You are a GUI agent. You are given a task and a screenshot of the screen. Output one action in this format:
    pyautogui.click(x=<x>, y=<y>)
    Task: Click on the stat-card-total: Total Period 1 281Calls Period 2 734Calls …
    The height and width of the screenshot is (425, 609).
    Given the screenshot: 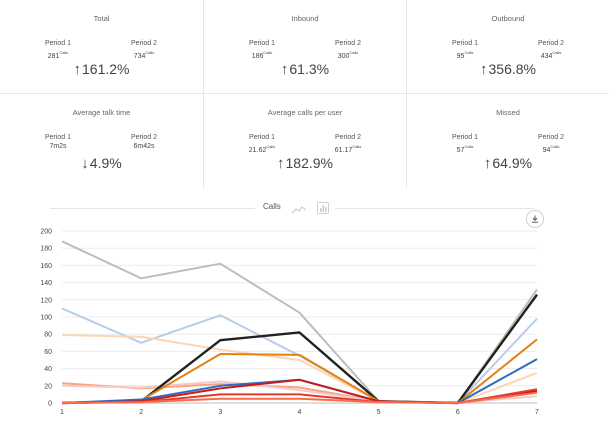 What is the action you would take?
    pyautogui.click(x=101, y=47)
    